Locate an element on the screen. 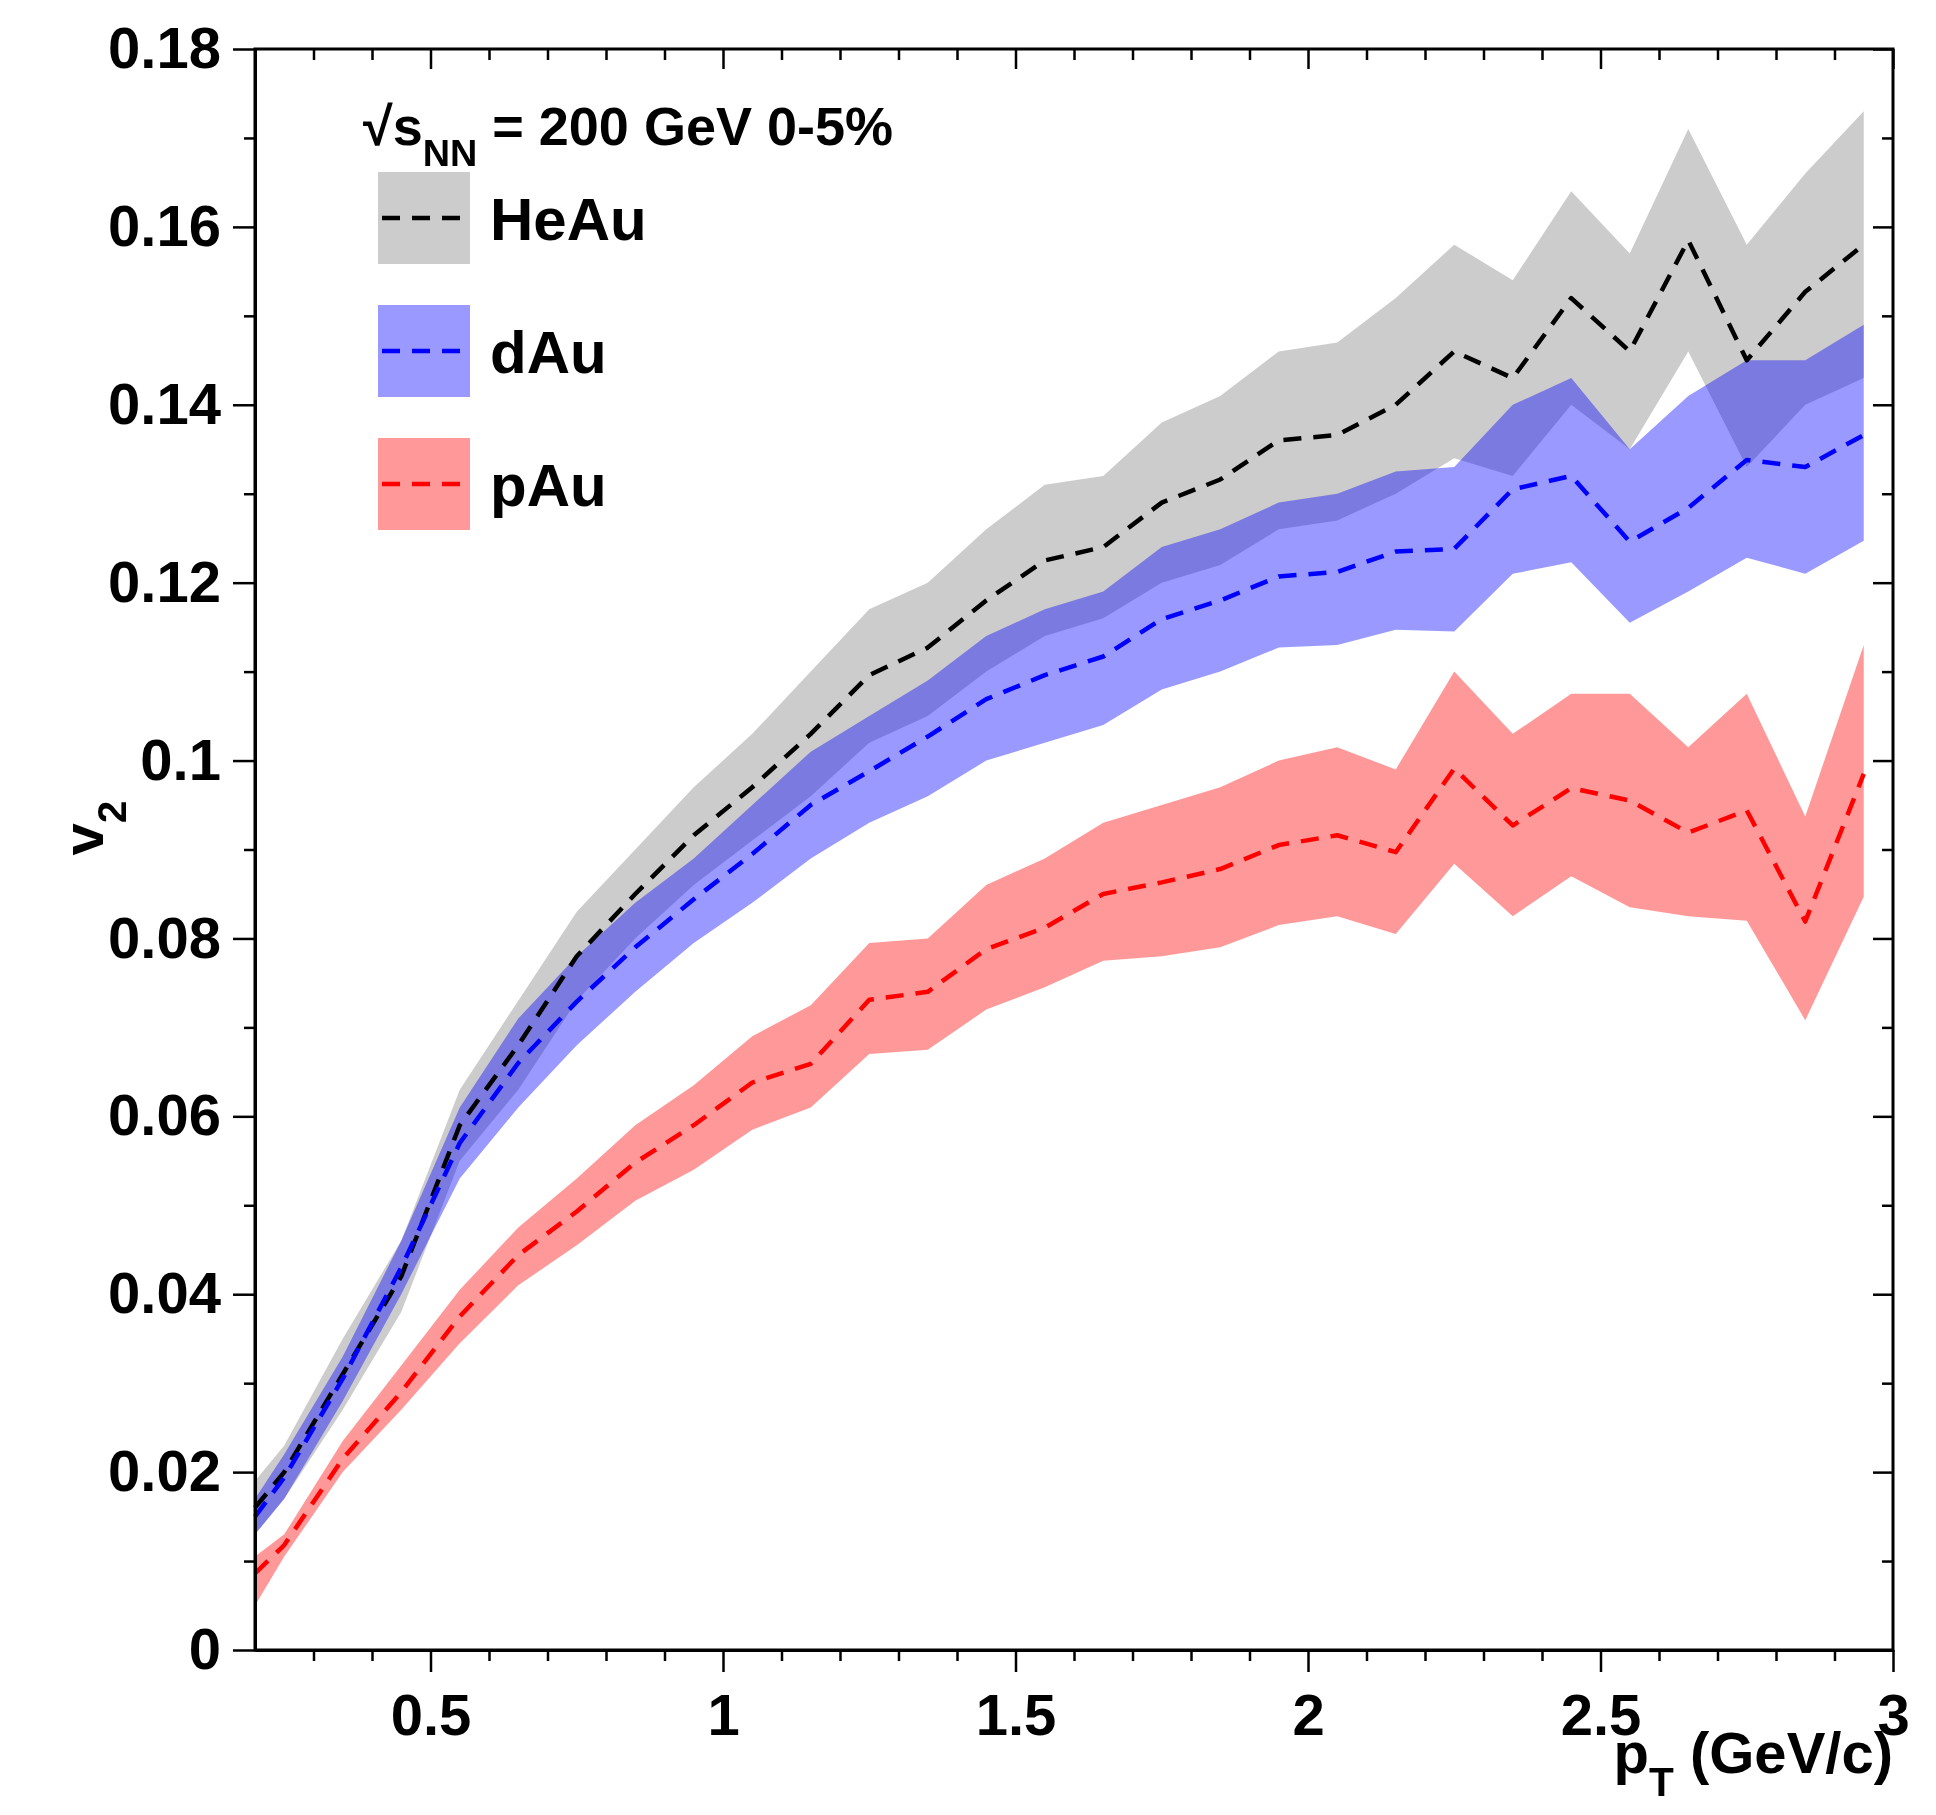 The height and width of the screenshot is (1815, 1936). x-tick-label: 1.5 is located at coordinates (1016, 1715).